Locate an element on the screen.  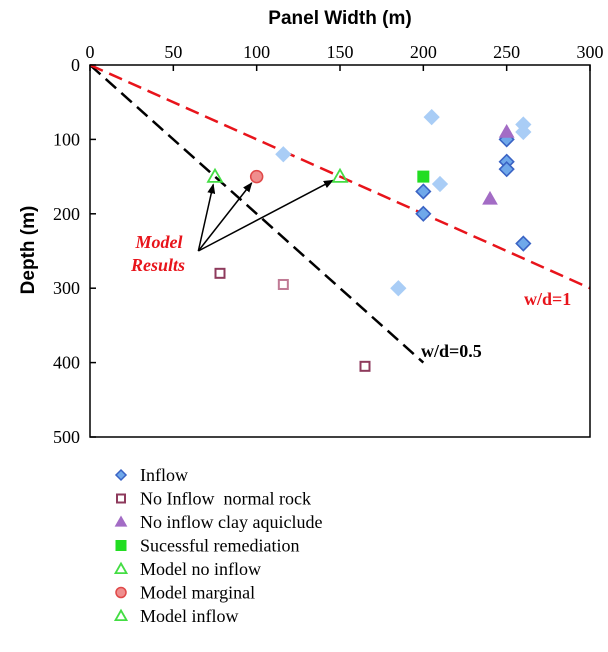
x-tick-label: 150 is located at coordinates (340, 52).